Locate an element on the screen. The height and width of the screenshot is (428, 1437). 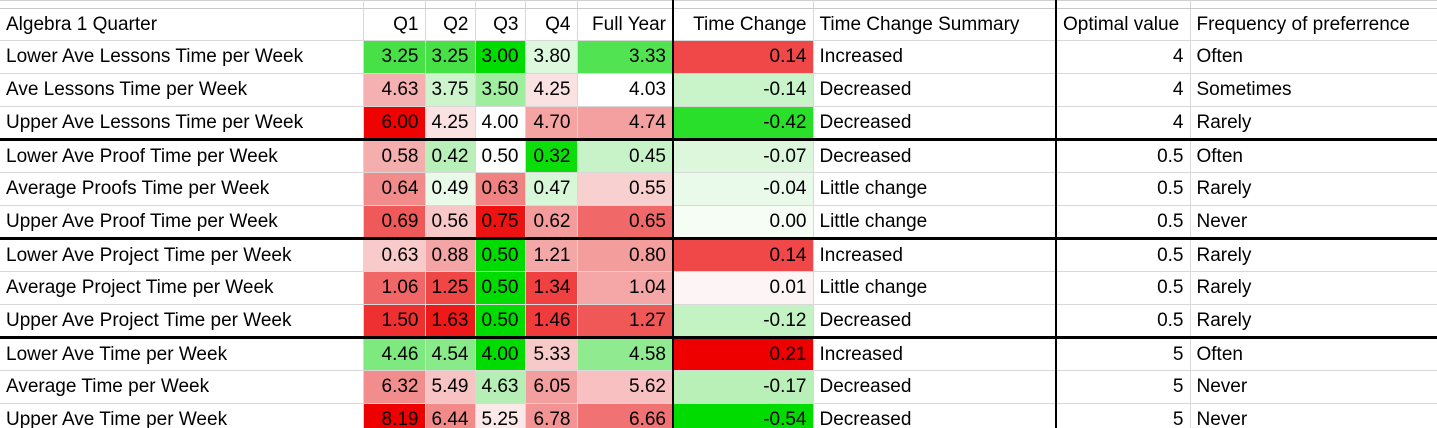
cell-full-year: 3.33 is located at coordinates (625, 57).